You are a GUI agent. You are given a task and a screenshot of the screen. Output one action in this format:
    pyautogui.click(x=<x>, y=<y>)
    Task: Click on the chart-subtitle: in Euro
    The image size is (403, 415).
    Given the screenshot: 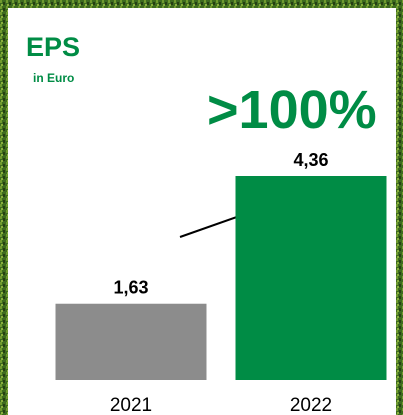 What is the action you would take?
    pyautogui.click(x=53, y=78)
    